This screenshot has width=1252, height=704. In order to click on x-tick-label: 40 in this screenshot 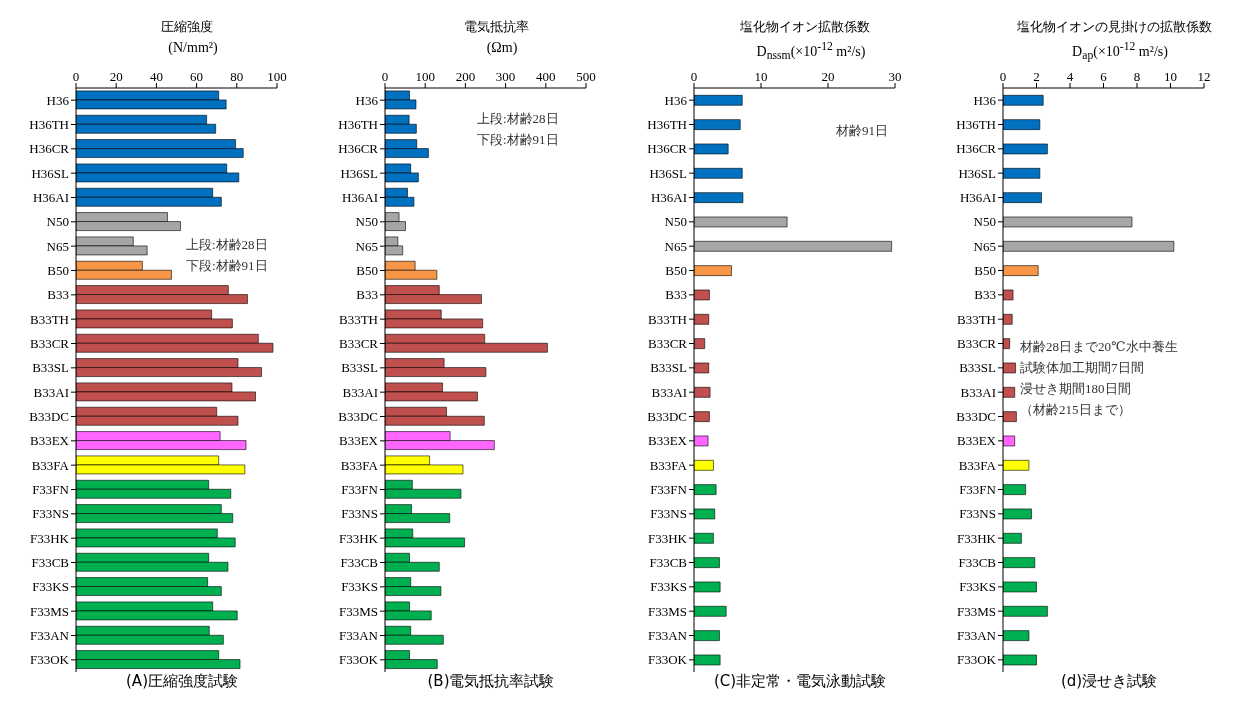, I will do `click(156, 76)`.